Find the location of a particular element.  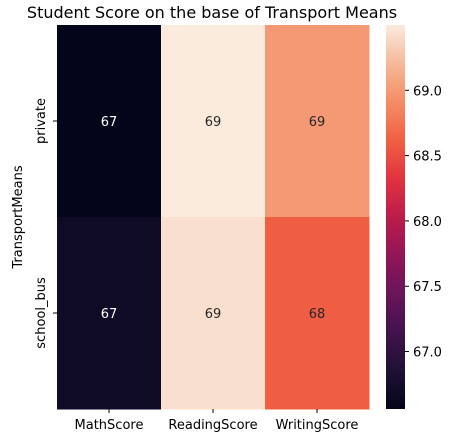

x-tick-label: ReadingScore is located at coordinates (212, 425).